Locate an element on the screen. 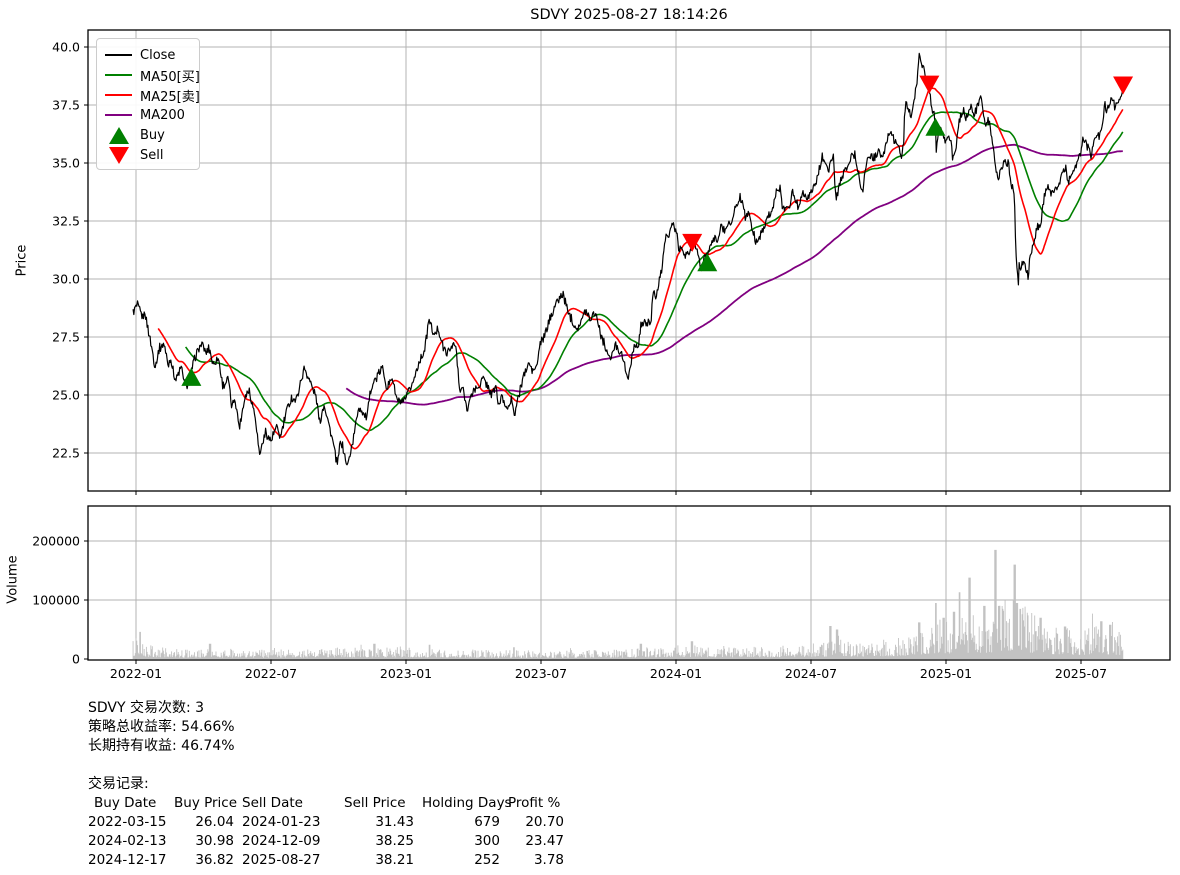 Image resolution: width=1180 pixels, height=875 pixels. legend: Close MA50[买] MA25[卖] MA200 Buy Sell is located at coordinates (148, 104).